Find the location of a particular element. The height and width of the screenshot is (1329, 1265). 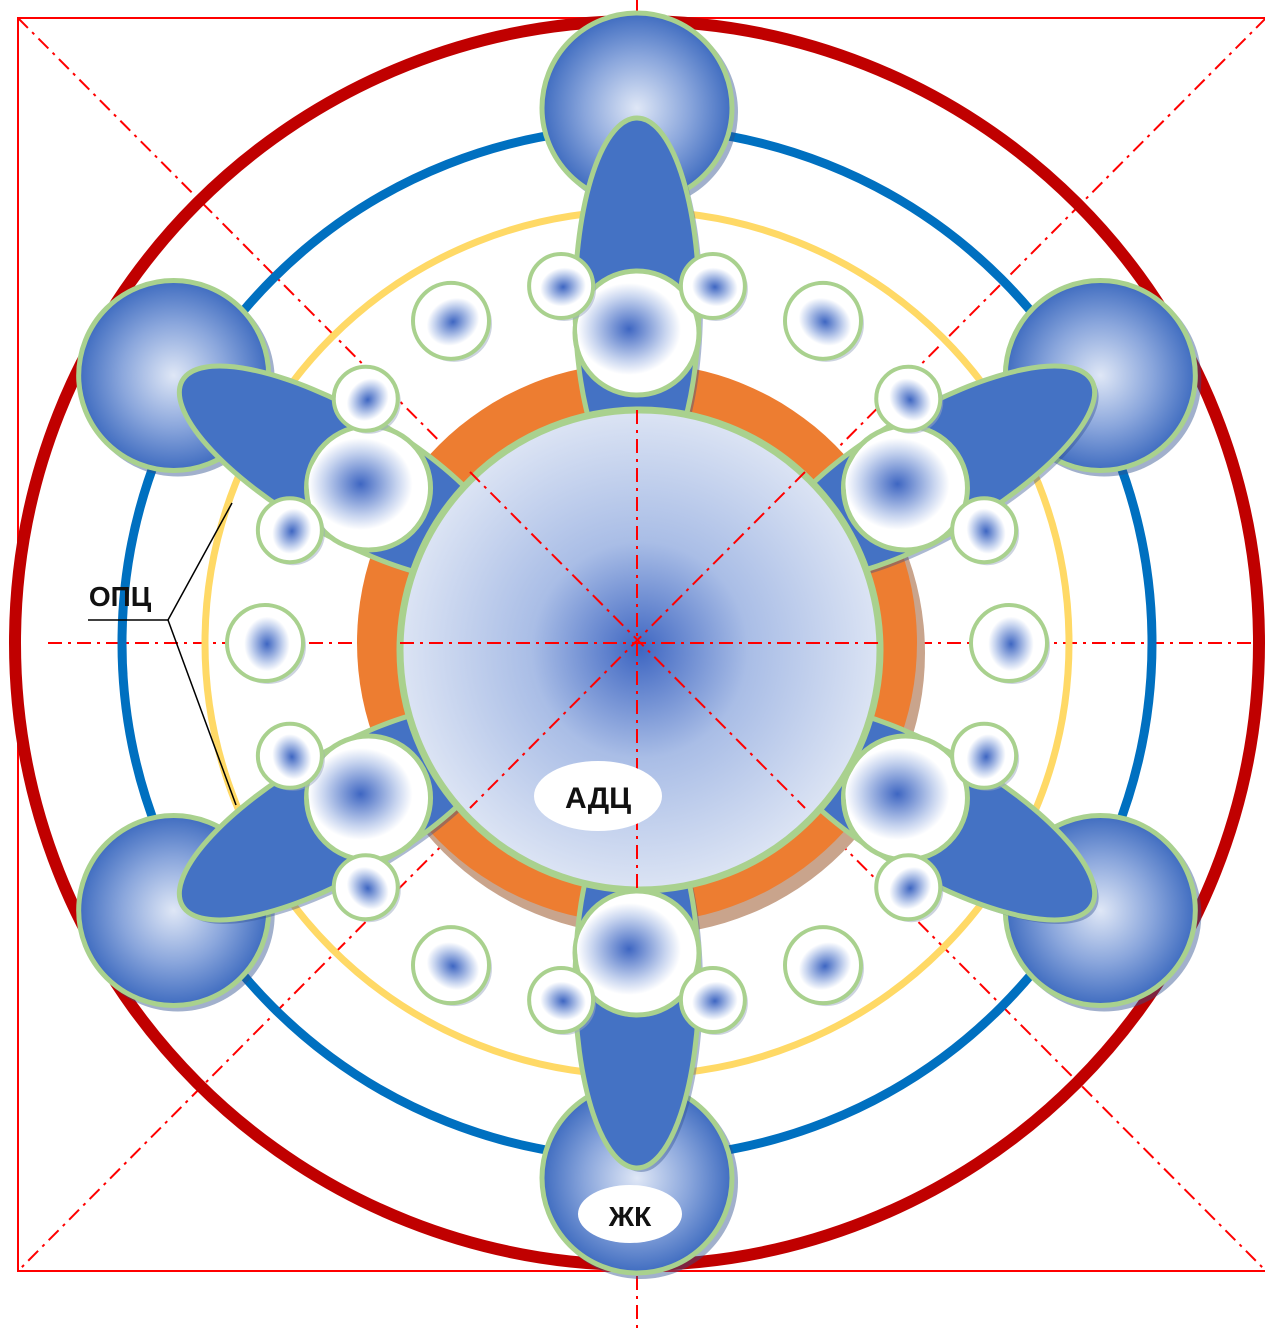

bottom-label-bg is located at coordinates (630, 1214).